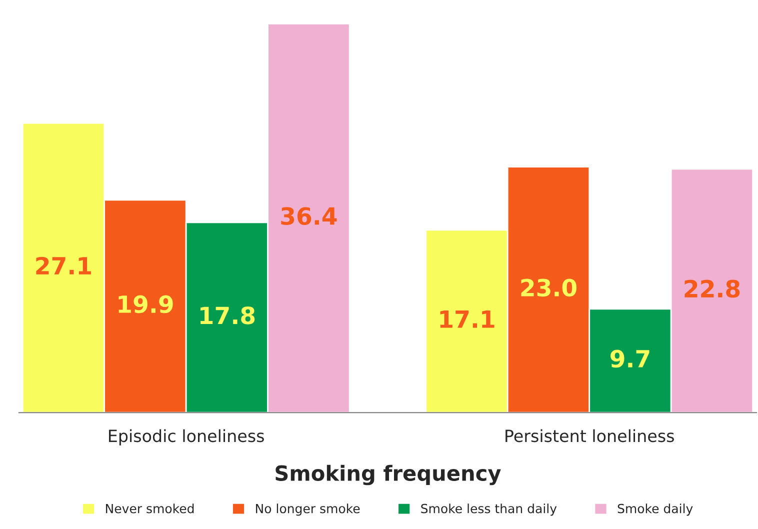  Describe the element at coordinates (308, 510) in the screenshot. I see `legend-label: No longer smoke` at that location.